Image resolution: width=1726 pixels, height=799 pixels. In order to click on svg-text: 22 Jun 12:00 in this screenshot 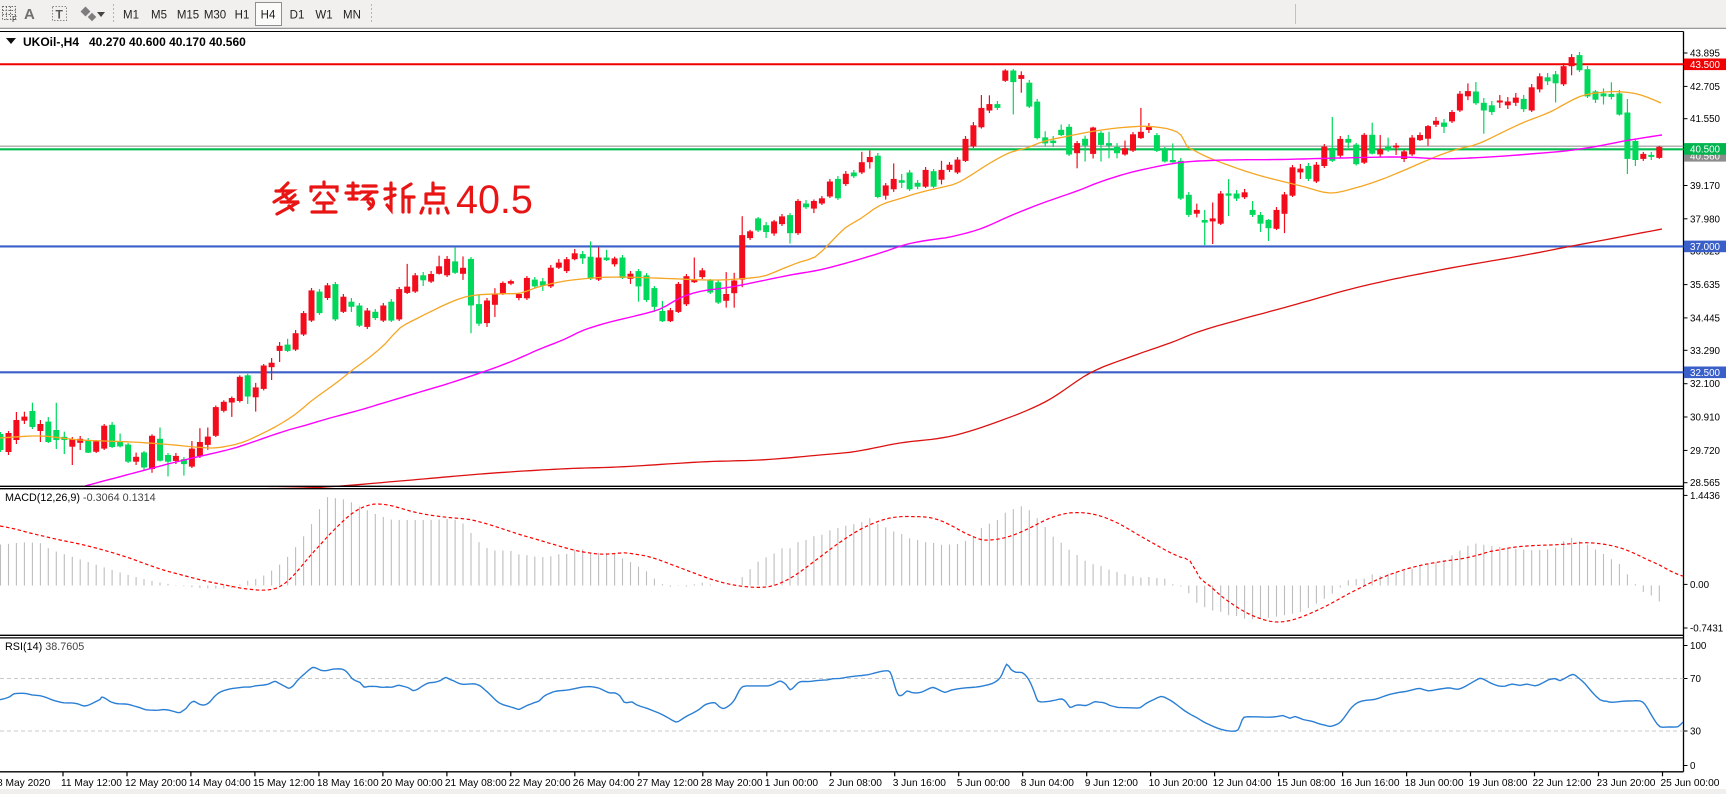, I will do `click(1562, 783)`.